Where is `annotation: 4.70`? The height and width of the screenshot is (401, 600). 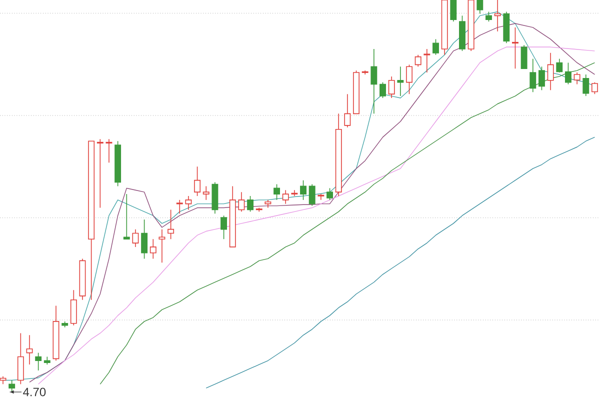 annotation: 4.70 is located at coordinates (34, 392).